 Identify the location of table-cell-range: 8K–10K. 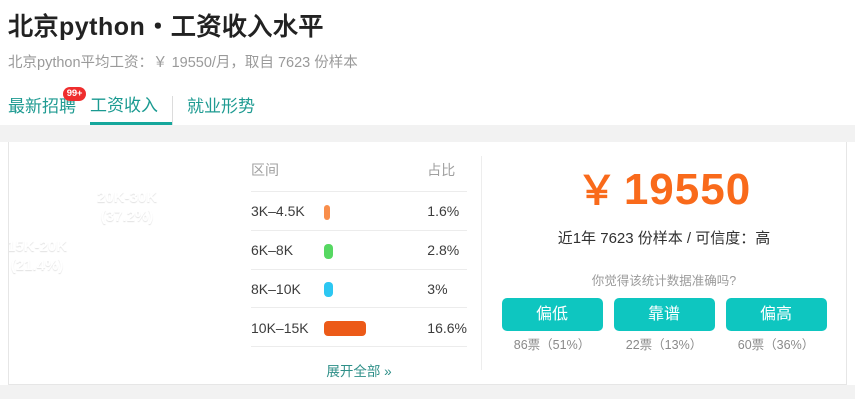
(288, 289).